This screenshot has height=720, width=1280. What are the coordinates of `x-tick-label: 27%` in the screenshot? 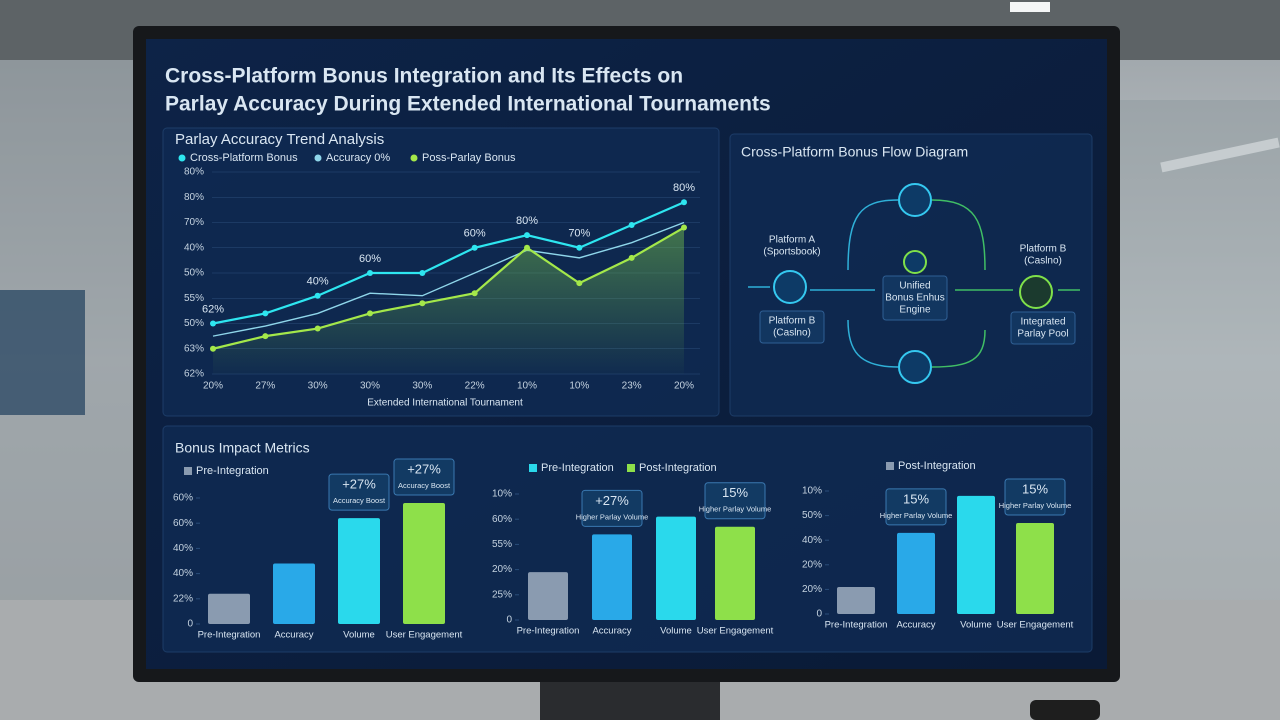 It's located at (265, 386).